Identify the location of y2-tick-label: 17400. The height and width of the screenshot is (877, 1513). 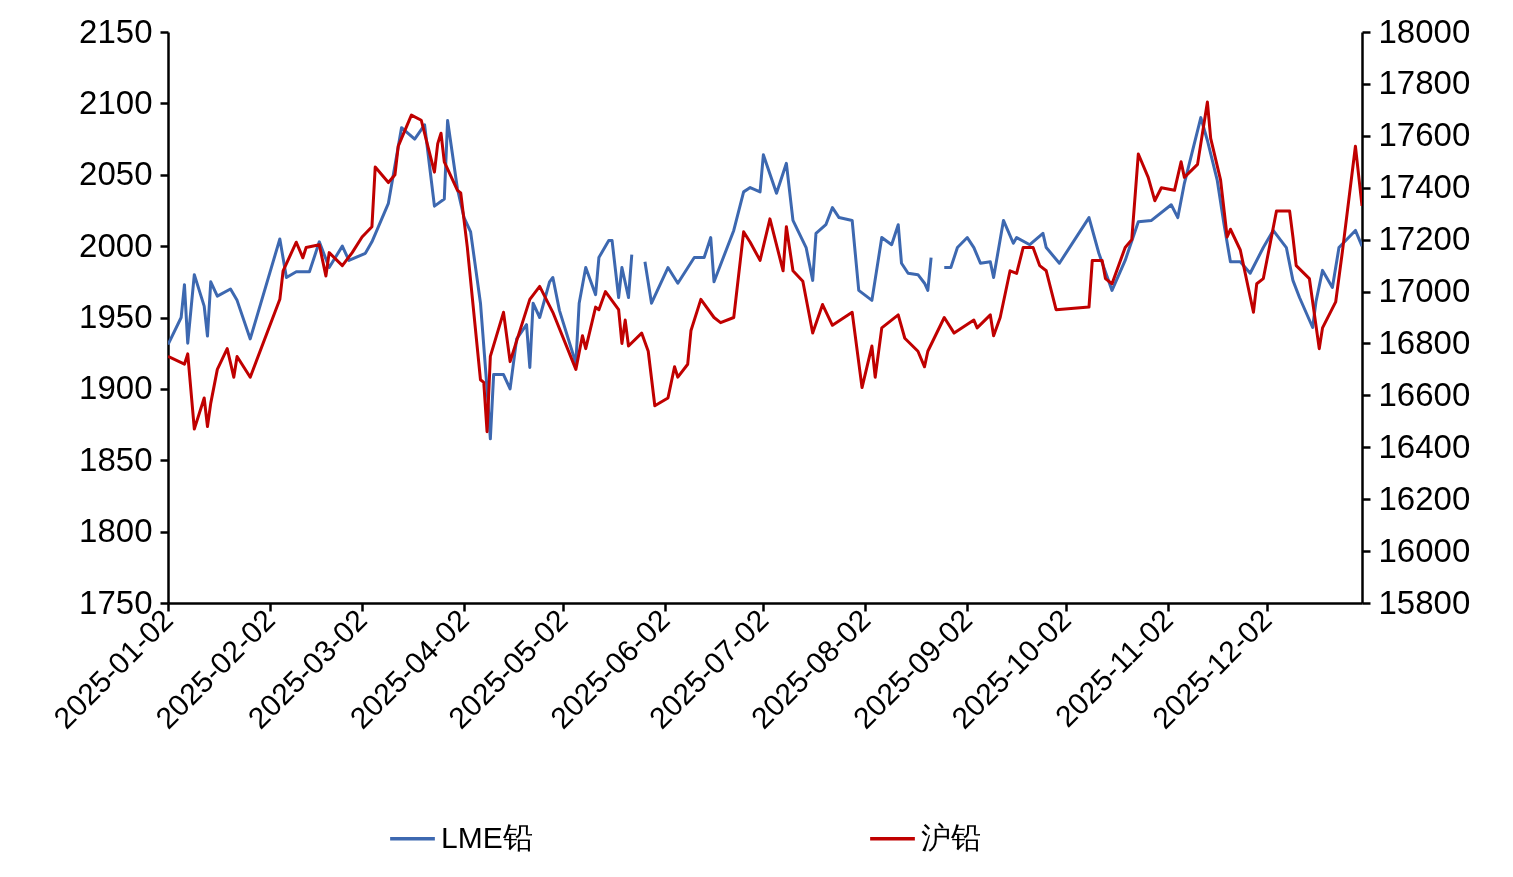
(1424, 187).